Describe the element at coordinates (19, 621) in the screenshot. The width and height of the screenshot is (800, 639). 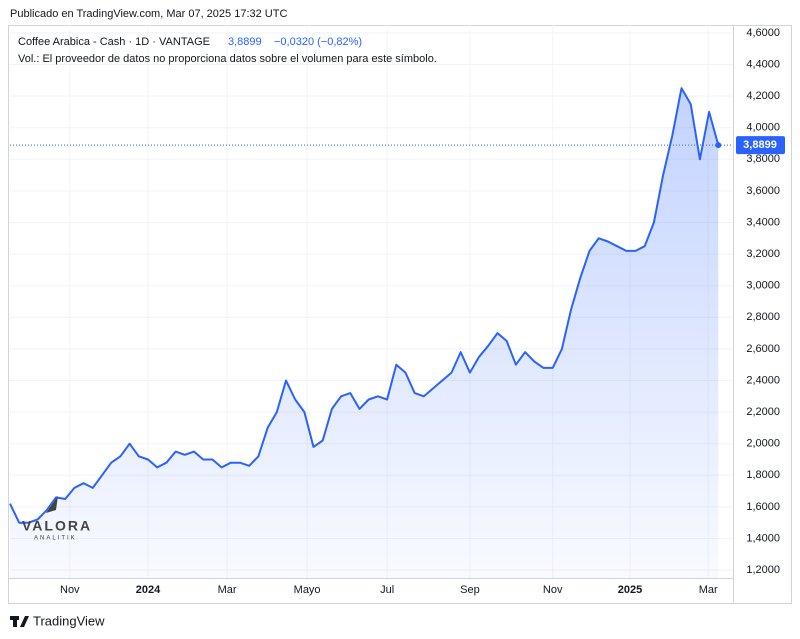
I see `footer-logo` at that location.